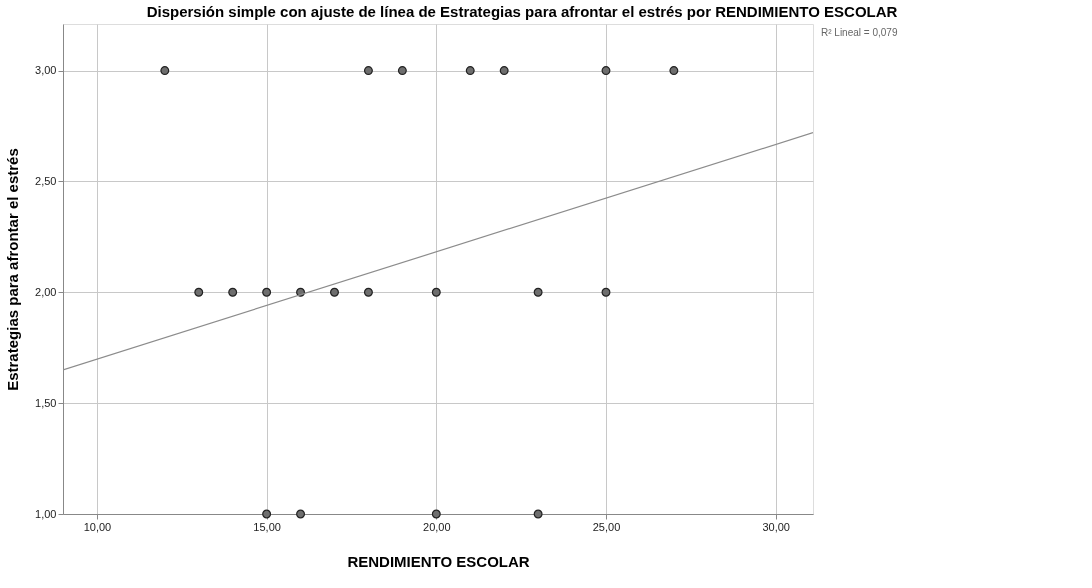 Image resolution: width=1092 pixels, height=588 pixels. I want to click on y-tick-label: 2,50, so click(46, 180).